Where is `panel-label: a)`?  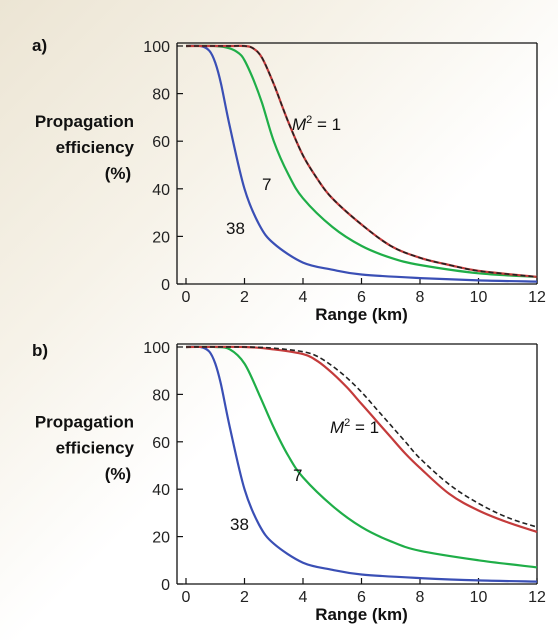
panel-label: a) is located at coordinates (39, 45).